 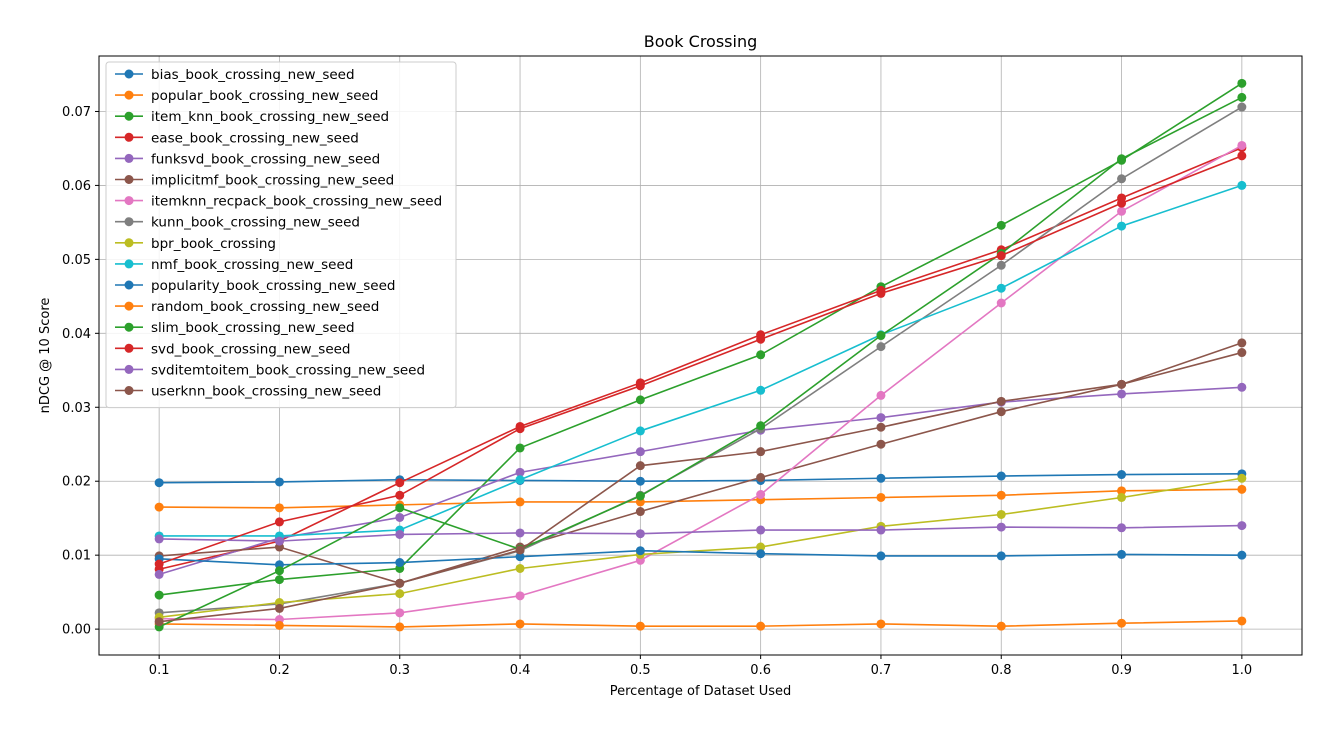 I want to click on legend-item: popularity_book_crossing_new_seed, so click(x=255, y=286).